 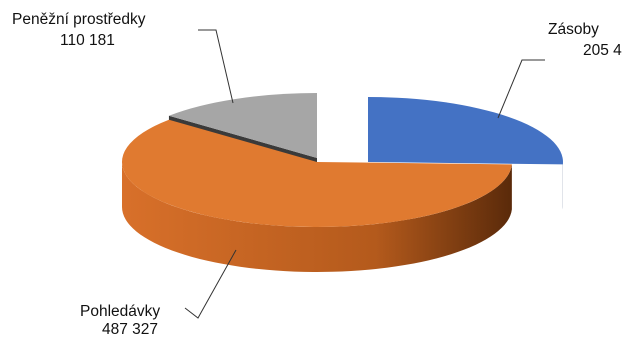 What do you see at coordinates (79, 19) in the screenshot?
I see `slice-label-penezni-prostredky: Peněžní prostředky` at bounding box center [79, 19].